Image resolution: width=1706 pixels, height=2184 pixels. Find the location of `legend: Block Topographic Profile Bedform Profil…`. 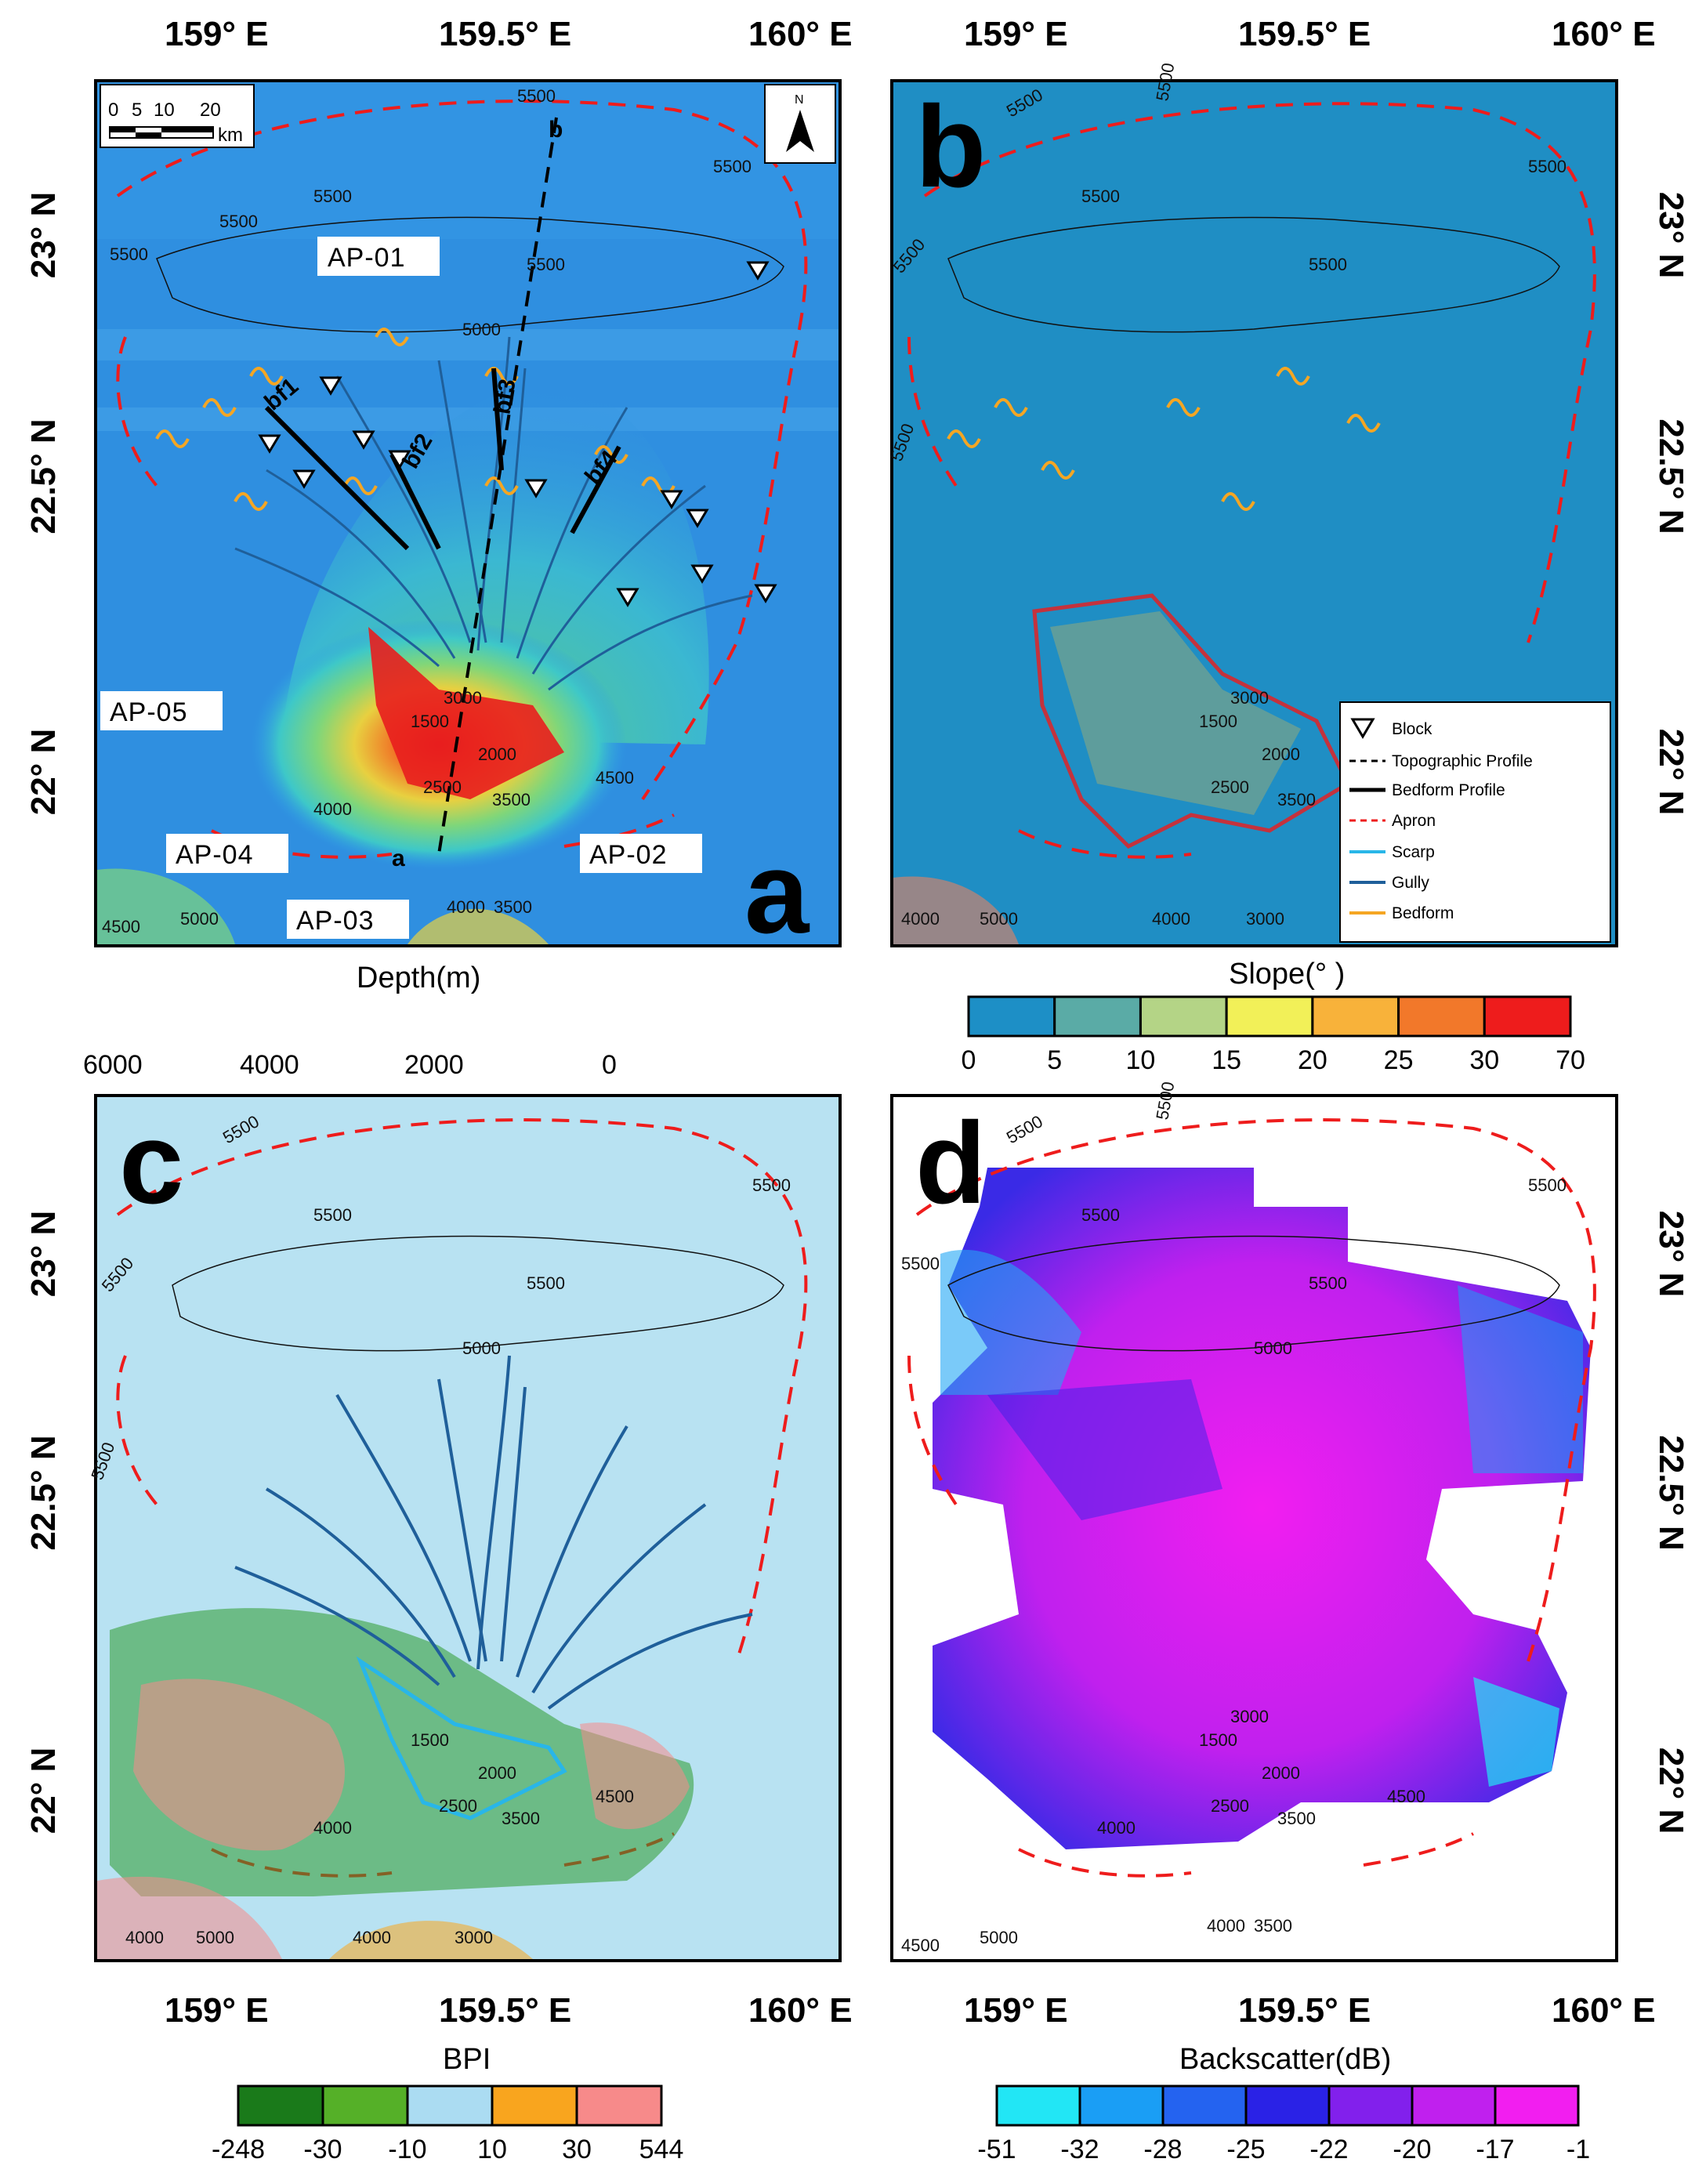

legend: Block Topographic Profile Bedform Profil… is located at coordinates (1475, 822).